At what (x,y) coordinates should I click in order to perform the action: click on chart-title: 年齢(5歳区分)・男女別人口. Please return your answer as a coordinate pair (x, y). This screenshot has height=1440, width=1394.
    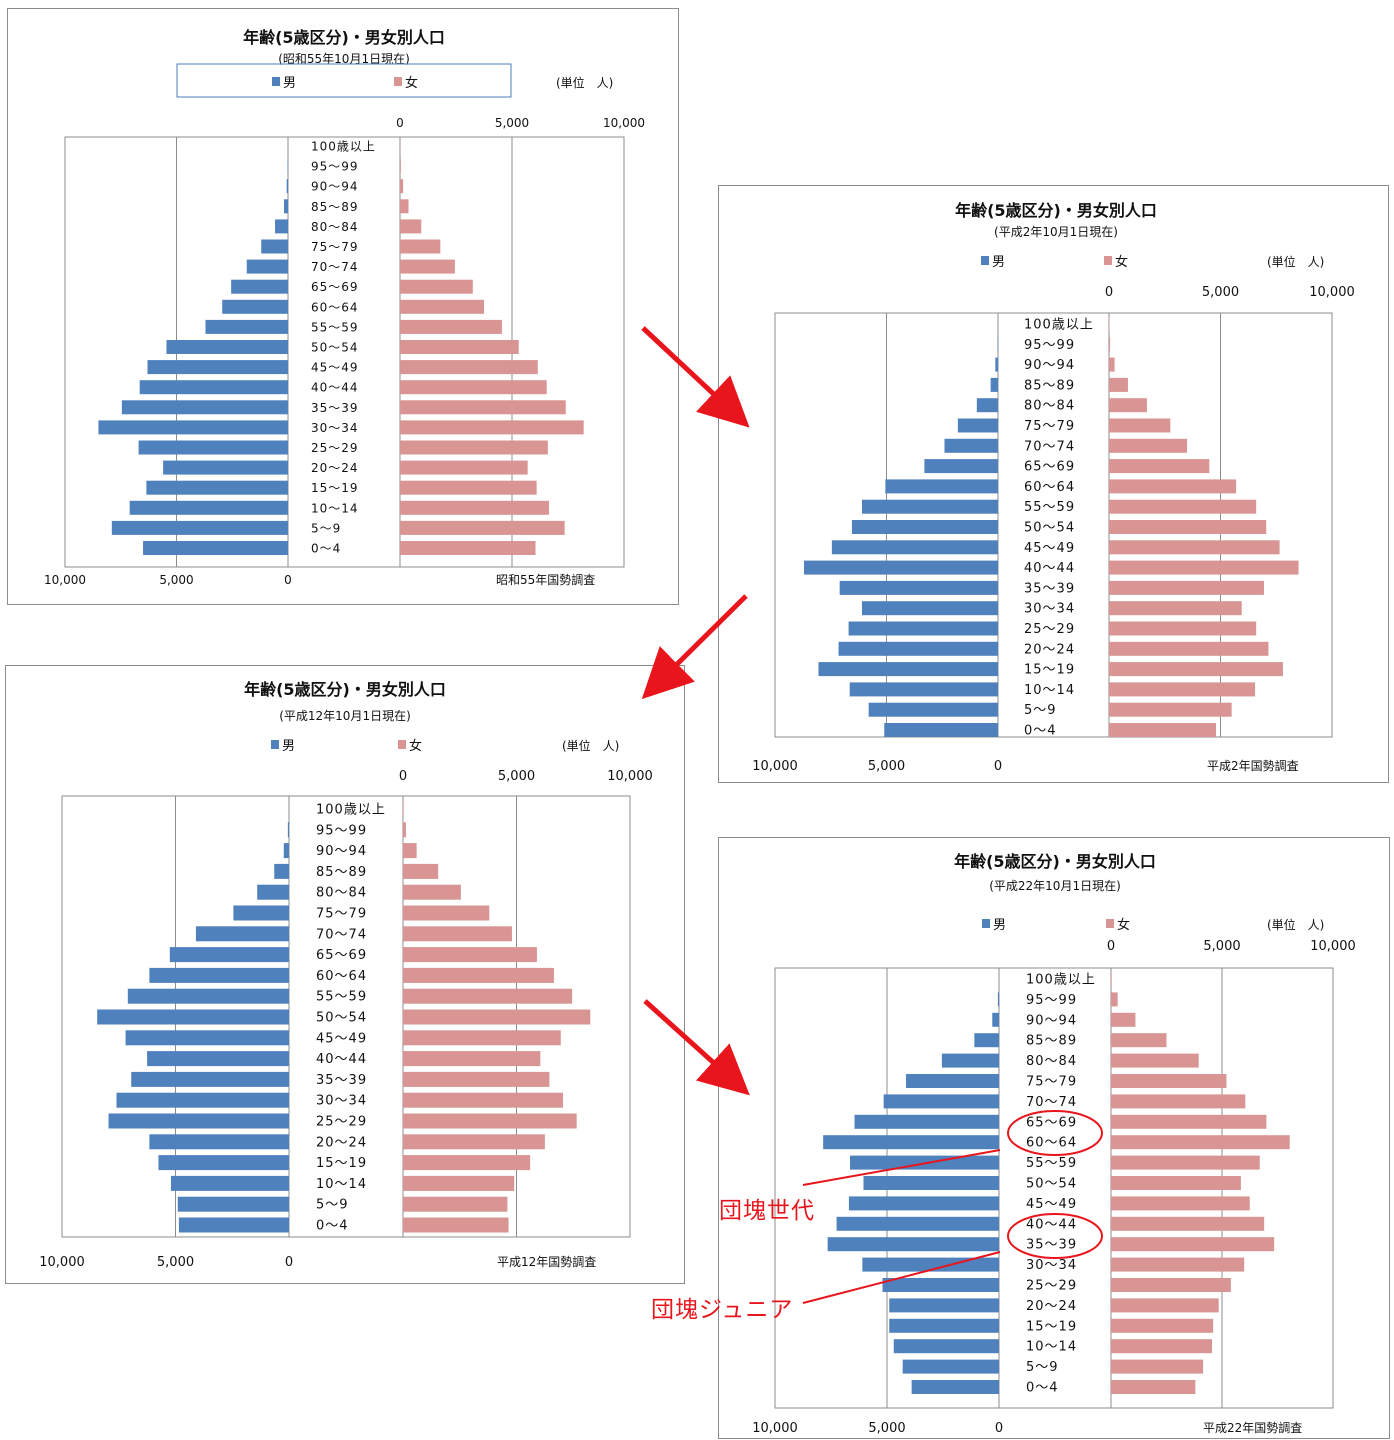
    Looking at the image, I should click on (1055, 861).